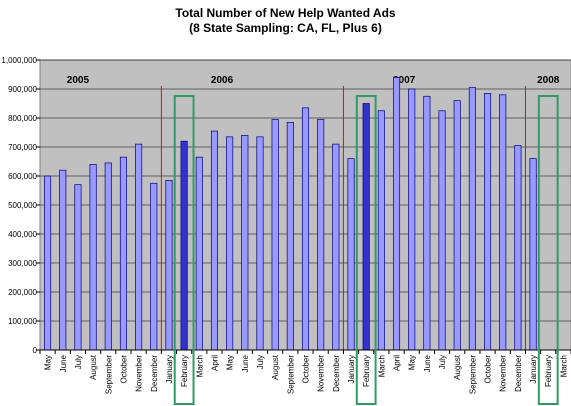 This screenshot has height=406, width=571. Describe the element at coordinates (22, 321) in the screenshot. I see `y-tick-label: 100,000` at that location.